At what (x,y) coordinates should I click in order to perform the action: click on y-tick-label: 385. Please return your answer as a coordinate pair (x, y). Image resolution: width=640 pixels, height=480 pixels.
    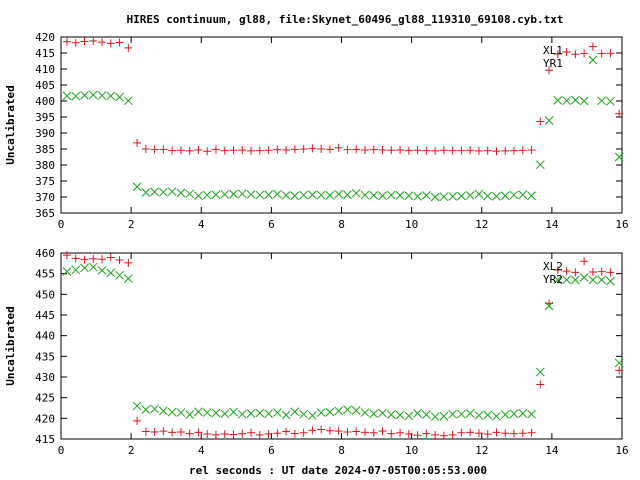
    Looking at the image, I should click on (45, 149).